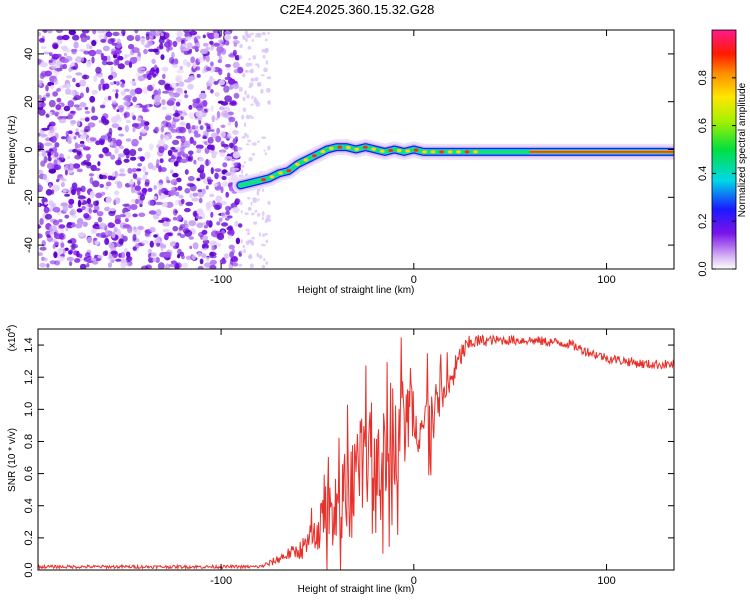  What do you see at coordinates (453, 166) in the screenshot?
I see `signal-ridge` at bounding box center [453, 166].